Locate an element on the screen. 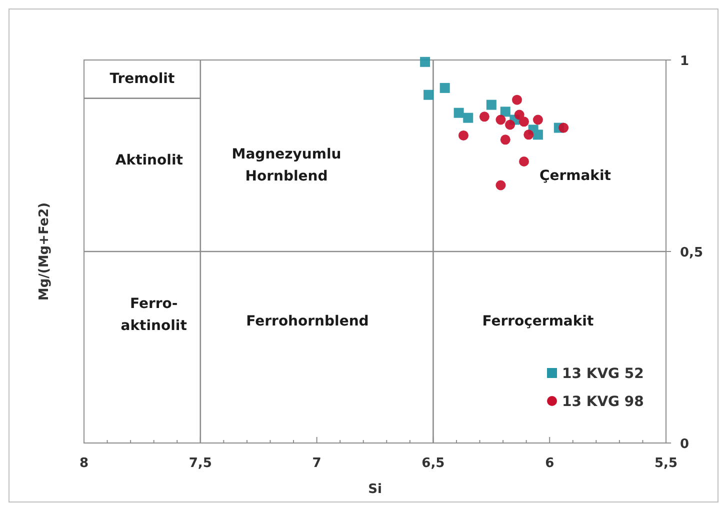 This screenshot has height=511, width=727. annotation: Aktinolit is located at coordinates (149, 160).